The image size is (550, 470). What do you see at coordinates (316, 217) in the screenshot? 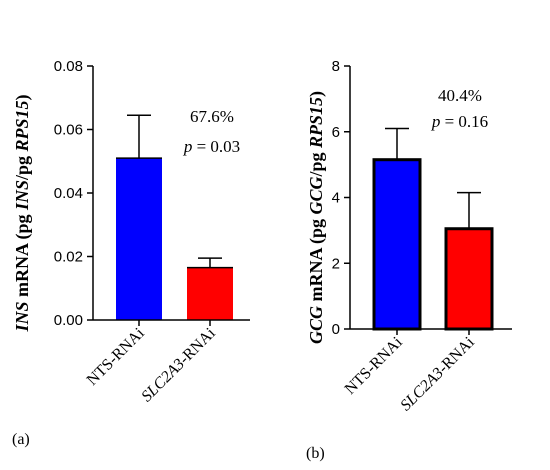
I see `y-axis-label: GCG mRNA (pg GCG/pg RPS15)` at bounding box center [316, 217].